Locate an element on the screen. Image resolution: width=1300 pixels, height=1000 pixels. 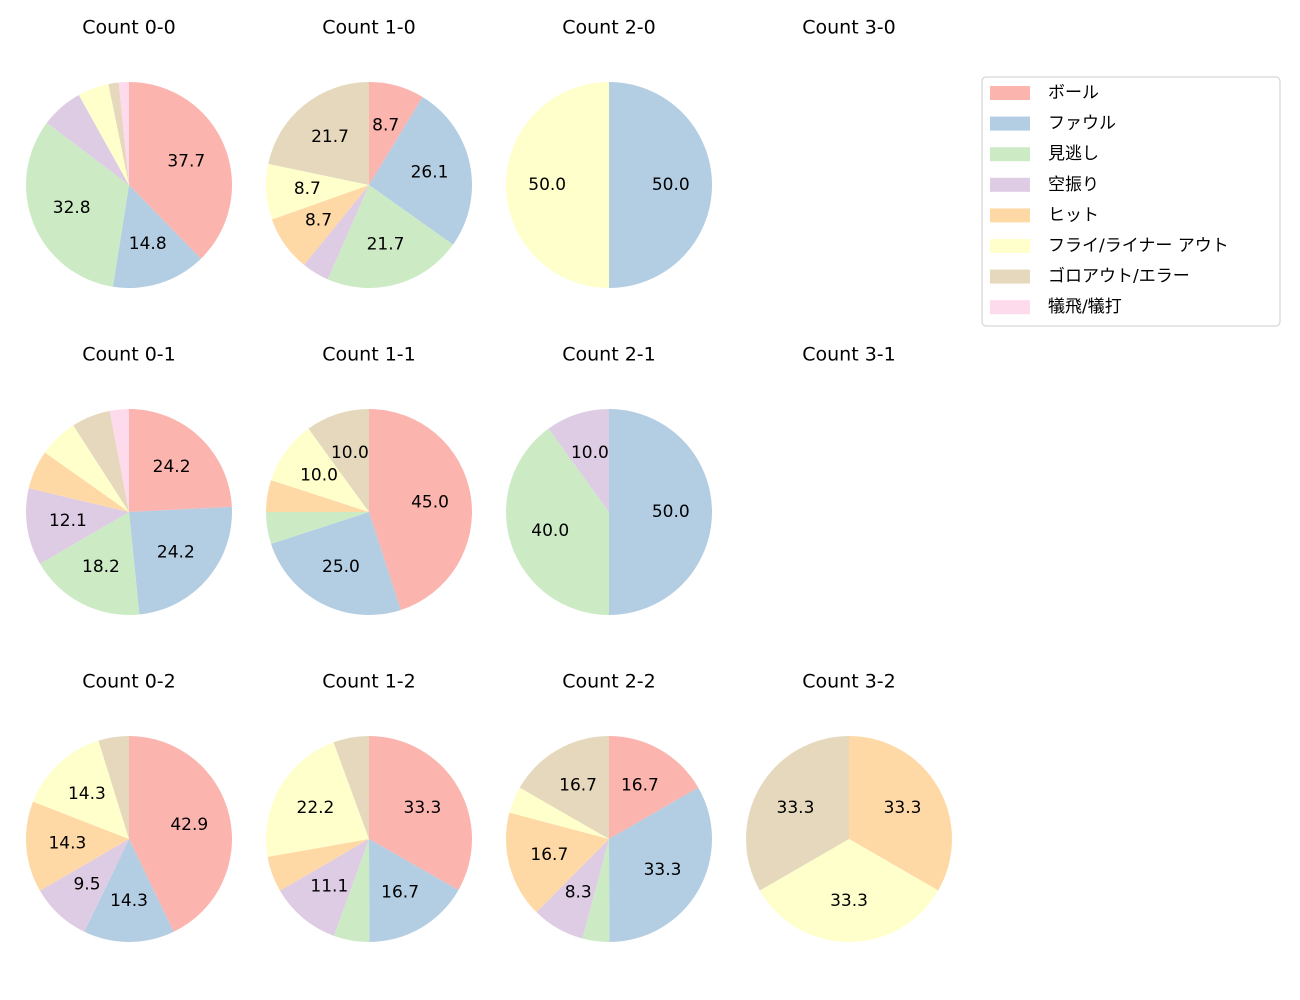
chart-title: Count 3-2 is located at coordinates (849, 682).